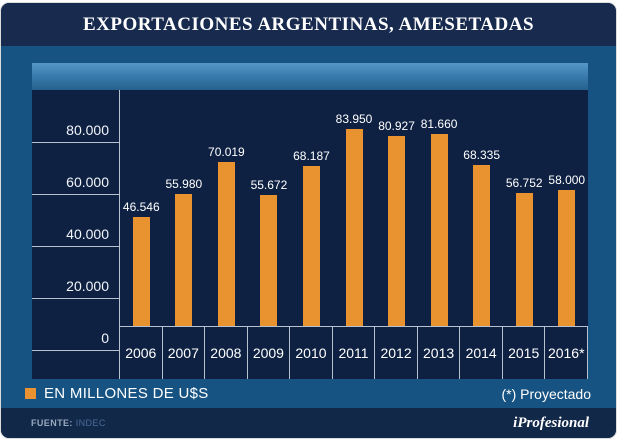  Describe the element at coordinates (75, 116) in the screenshot. I see `y-tick: 80.000` at that location.